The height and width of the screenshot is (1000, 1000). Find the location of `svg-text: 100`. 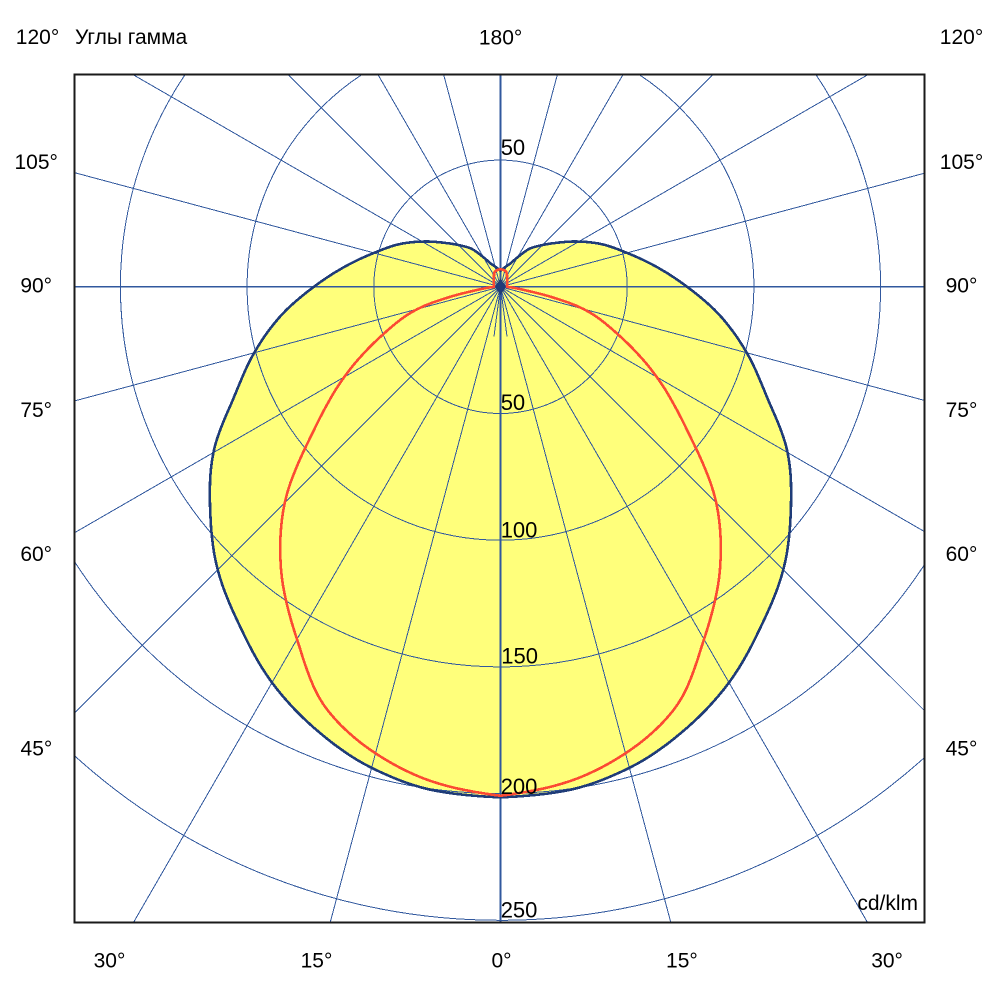

svg-text: 100 is located at coordinates (519, 530).